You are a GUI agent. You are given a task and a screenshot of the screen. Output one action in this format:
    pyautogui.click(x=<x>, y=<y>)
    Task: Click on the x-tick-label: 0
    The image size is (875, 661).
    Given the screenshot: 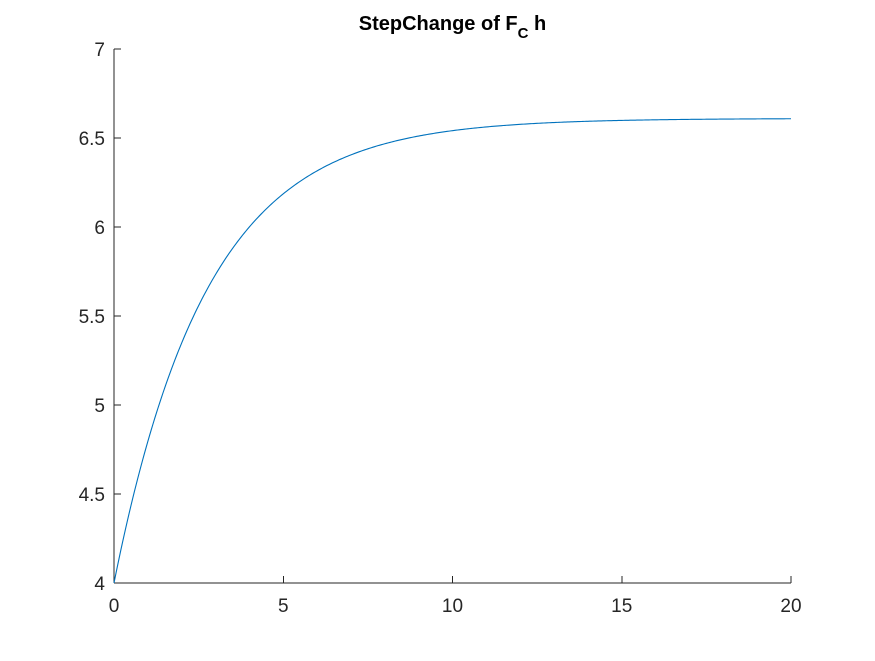 What is the action you would take?
    pyautogui.click(x=114, y=606)
    